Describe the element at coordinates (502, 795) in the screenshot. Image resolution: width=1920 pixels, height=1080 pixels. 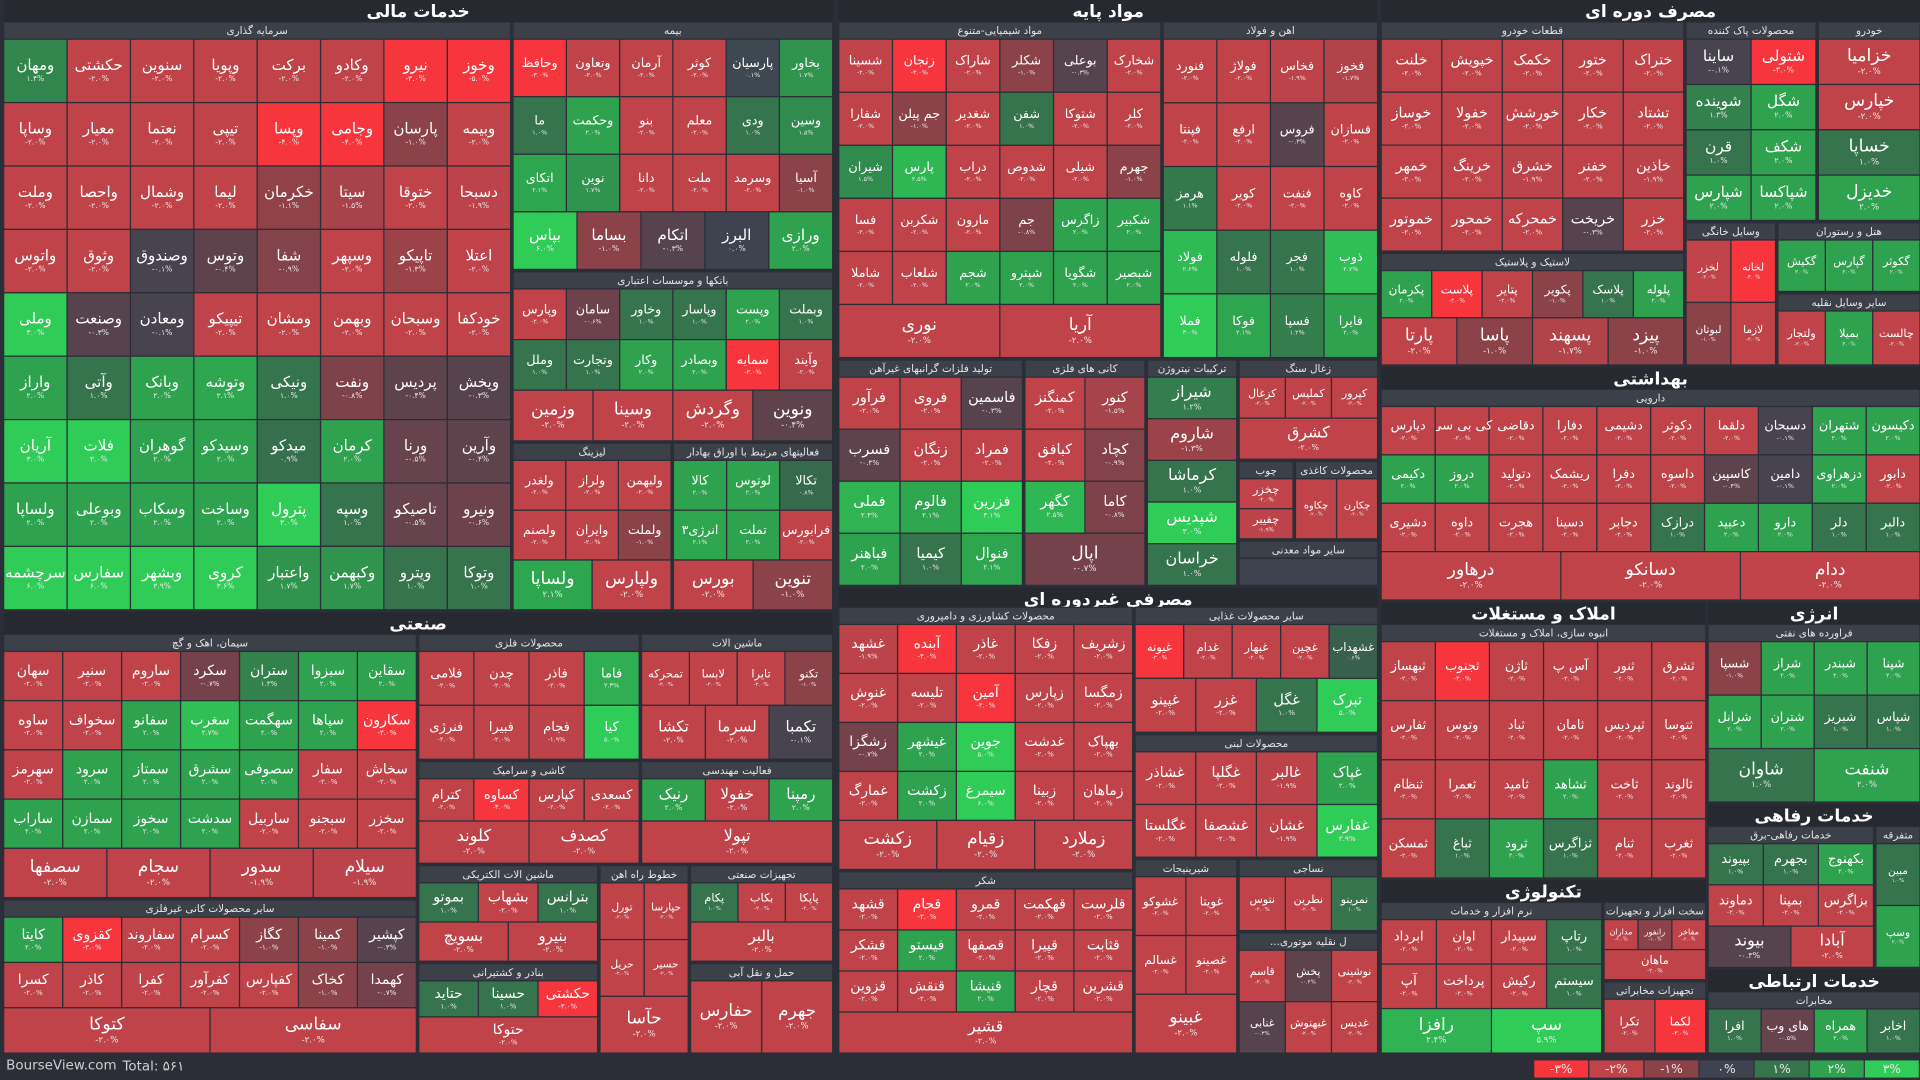
I see `stock-name: کساوه` at that location.